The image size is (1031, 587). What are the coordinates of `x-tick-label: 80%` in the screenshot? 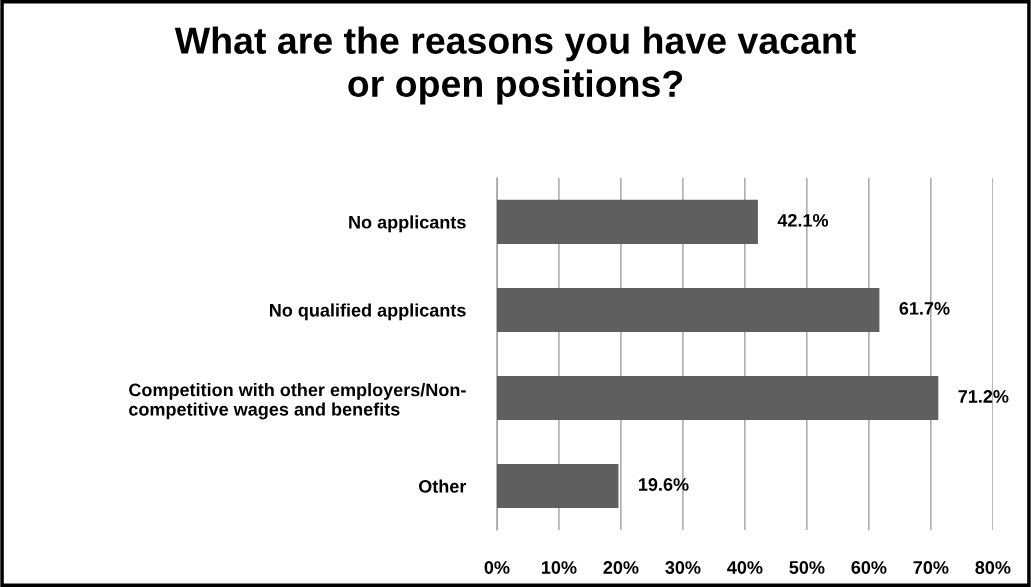 It's located at (993, 567).